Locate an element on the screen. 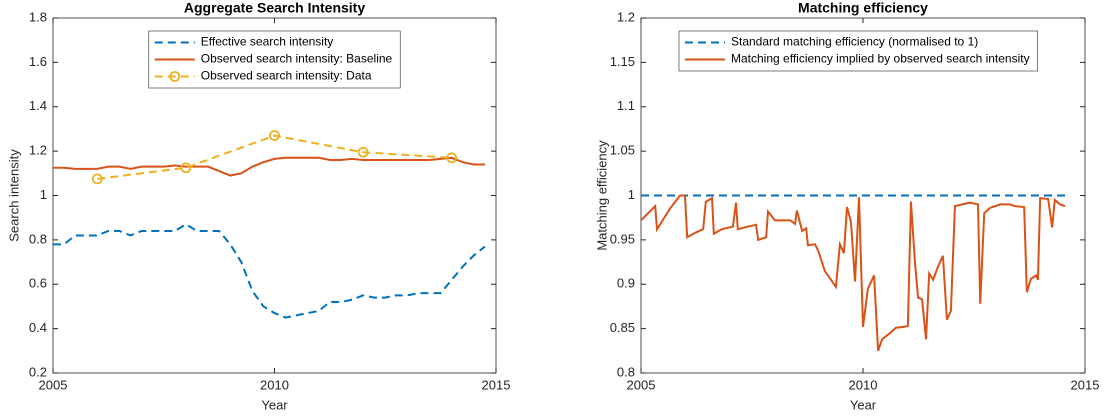  y-tick-label: 1.8 is located at coordinates (38, 16).